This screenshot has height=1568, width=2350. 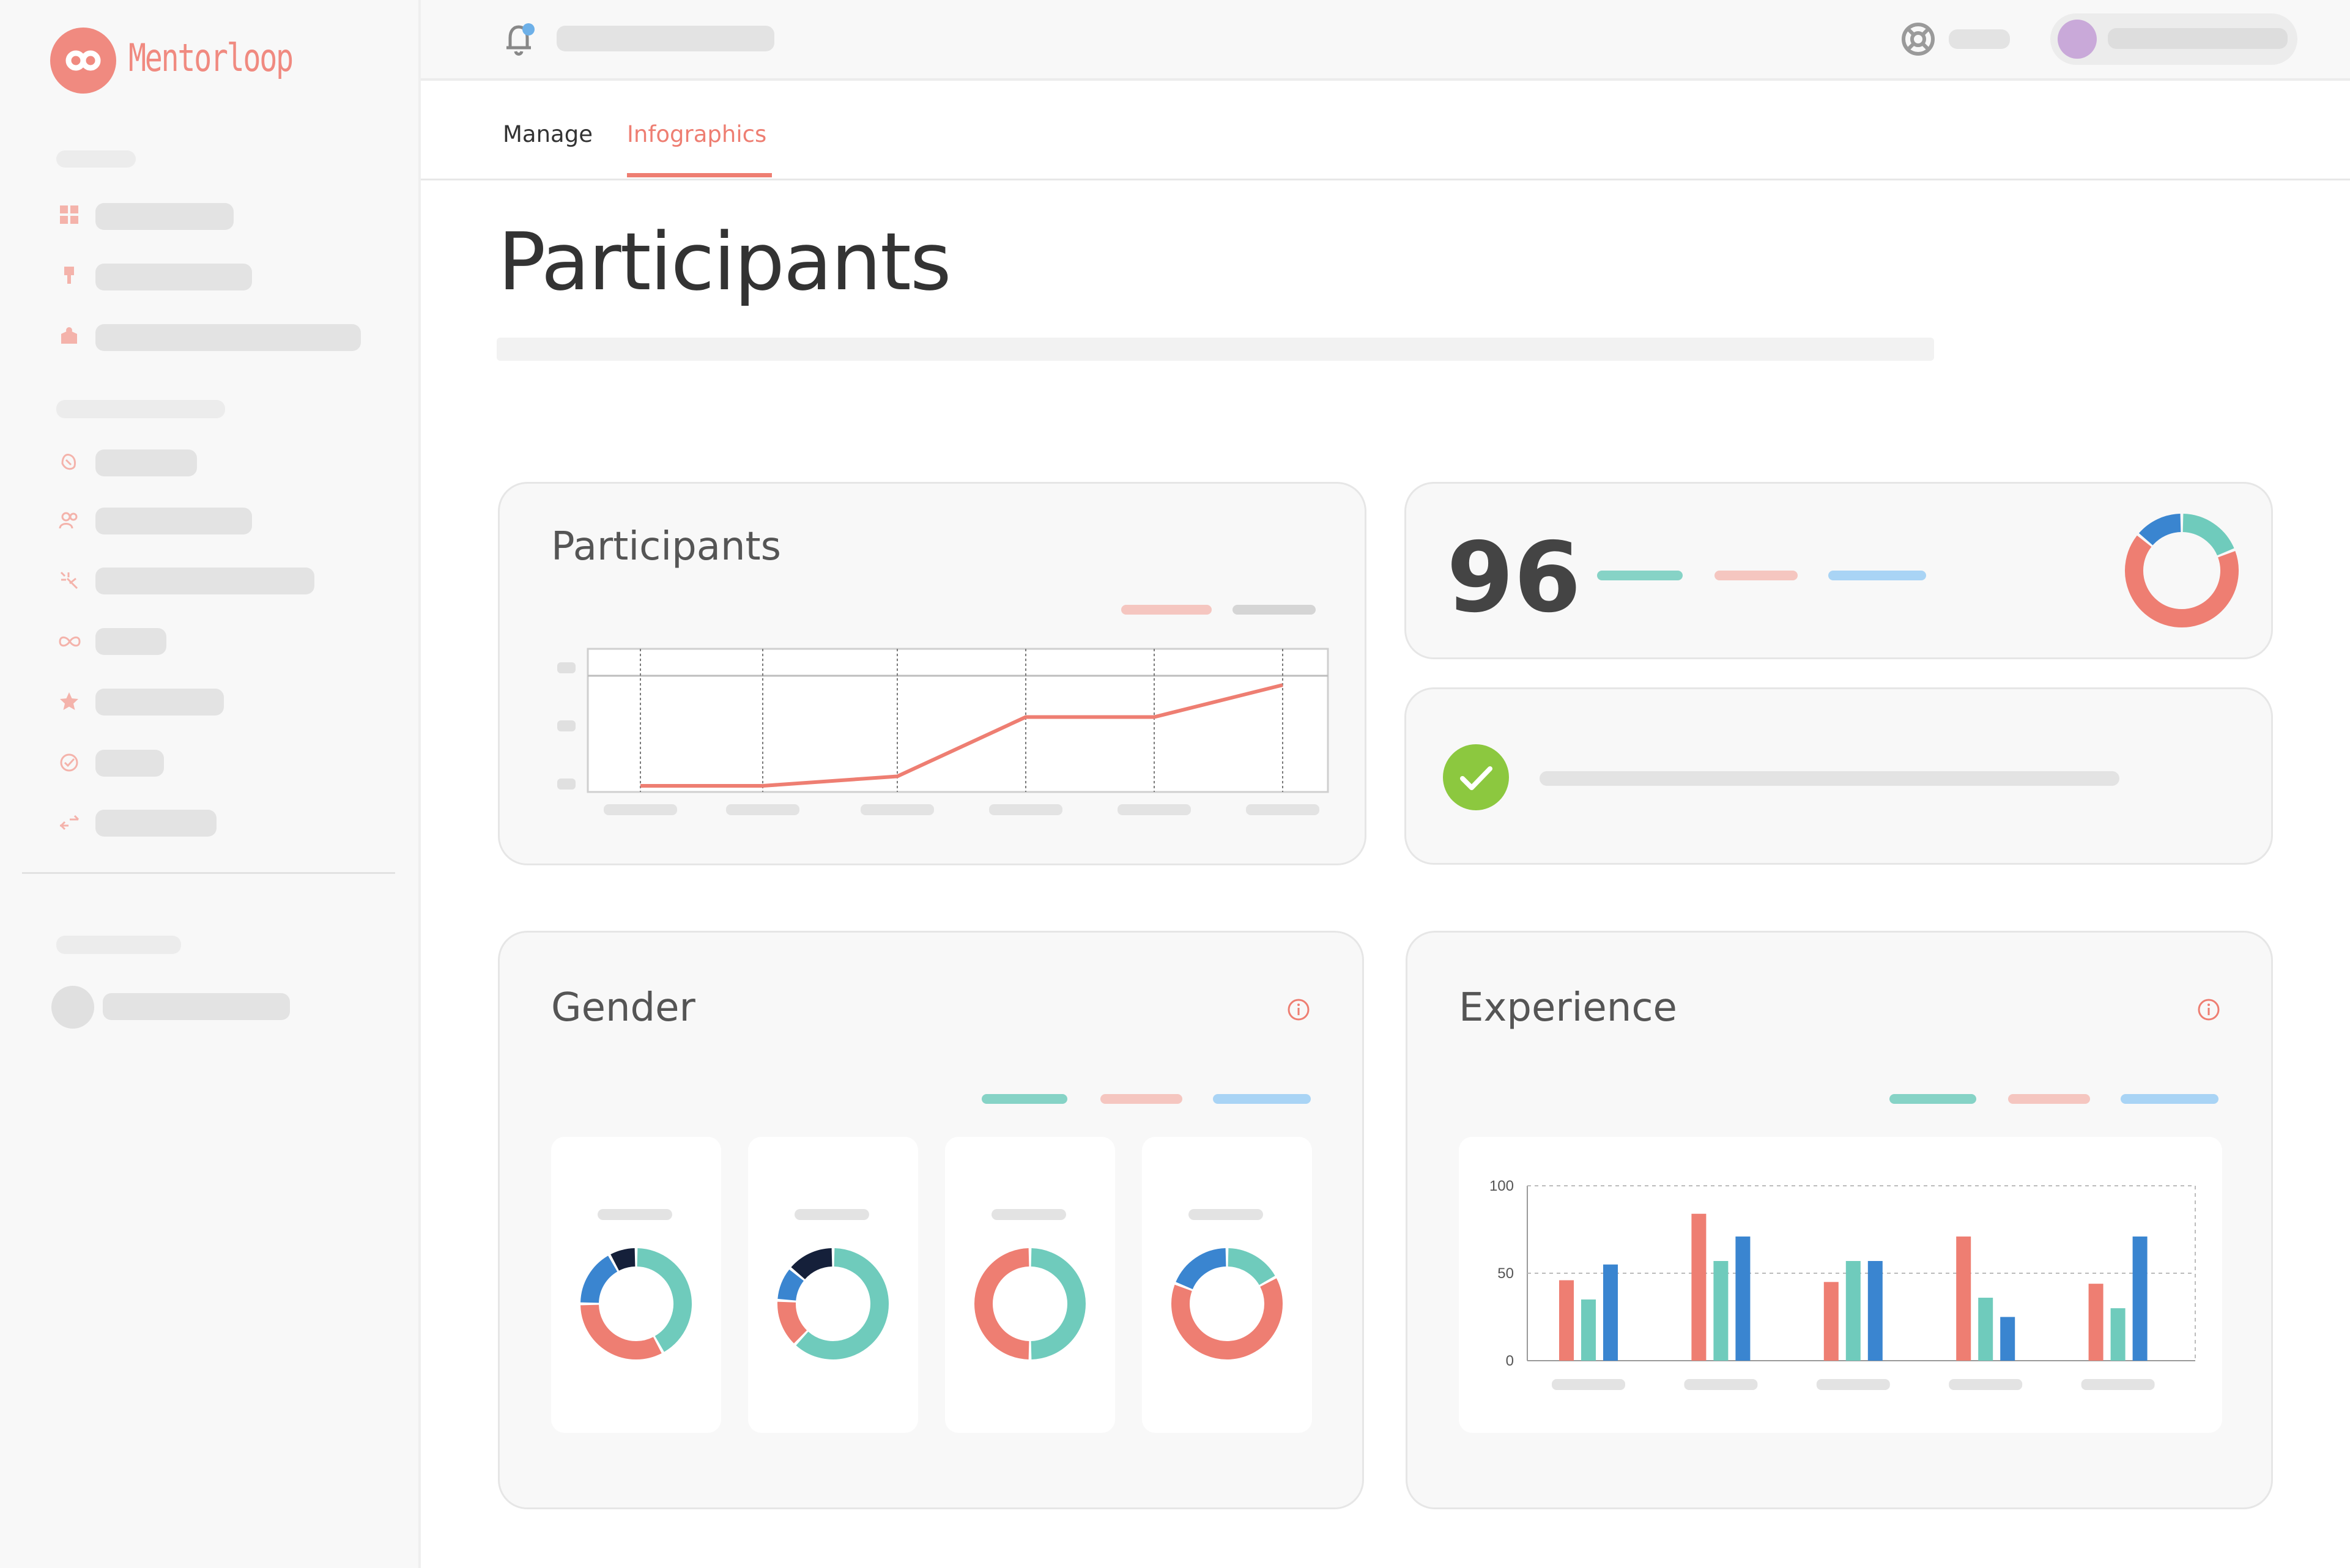 What do you see at coordinates (2077, 39) in the screenshot?
I see `user-avatar` at bounding box center [2077, 39].